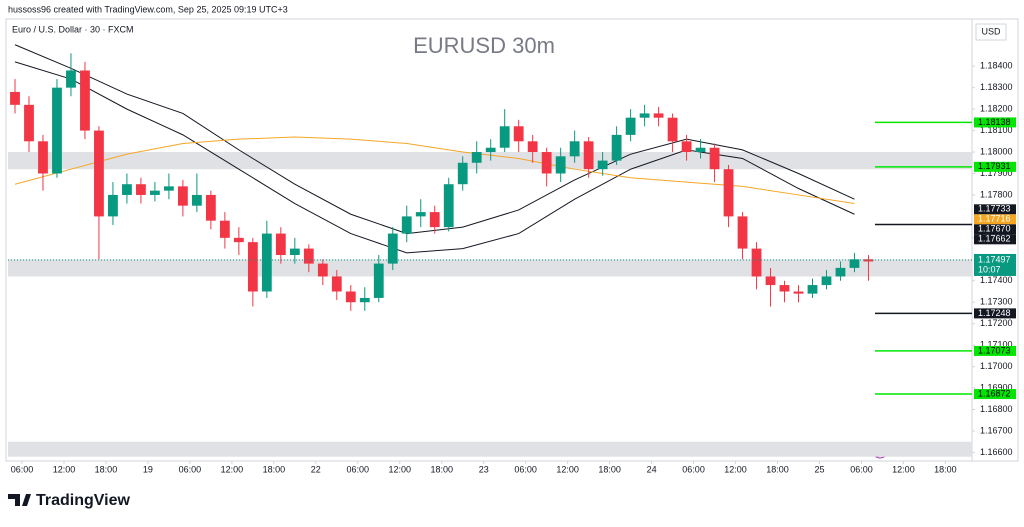  Describe the element at coordinates (996, 108) in the screenshot. I see `y-tick-label: 1.18200` at that location.